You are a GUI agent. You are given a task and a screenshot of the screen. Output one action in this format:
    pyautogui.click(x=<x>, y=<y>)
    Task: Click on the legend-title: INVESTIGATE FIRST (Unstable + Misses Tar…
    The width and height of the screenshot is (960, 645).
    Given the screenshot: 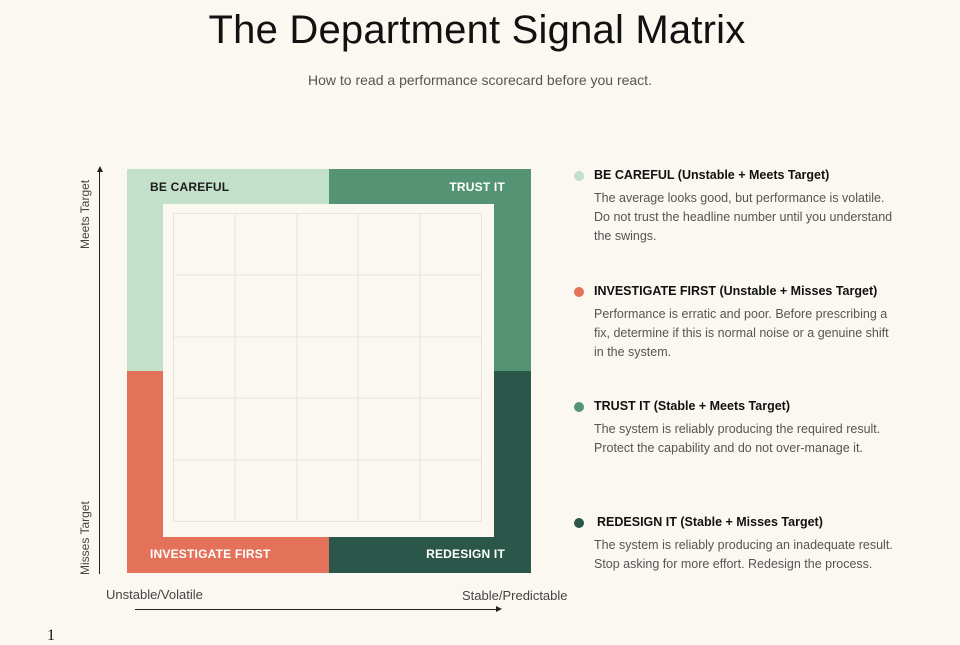 What is the action you would take?
    pyautogui.click(x=736, y=291)
    